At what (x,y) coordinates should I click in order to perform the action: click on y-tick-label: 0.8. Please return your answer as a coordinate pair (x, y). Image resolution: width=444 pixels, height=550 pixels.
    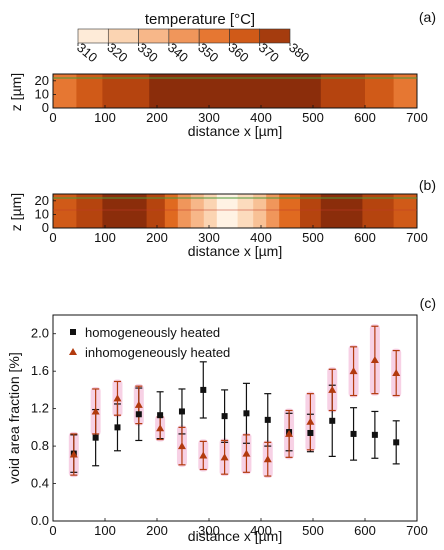
    Looking at the image, I should click on (40, 445).